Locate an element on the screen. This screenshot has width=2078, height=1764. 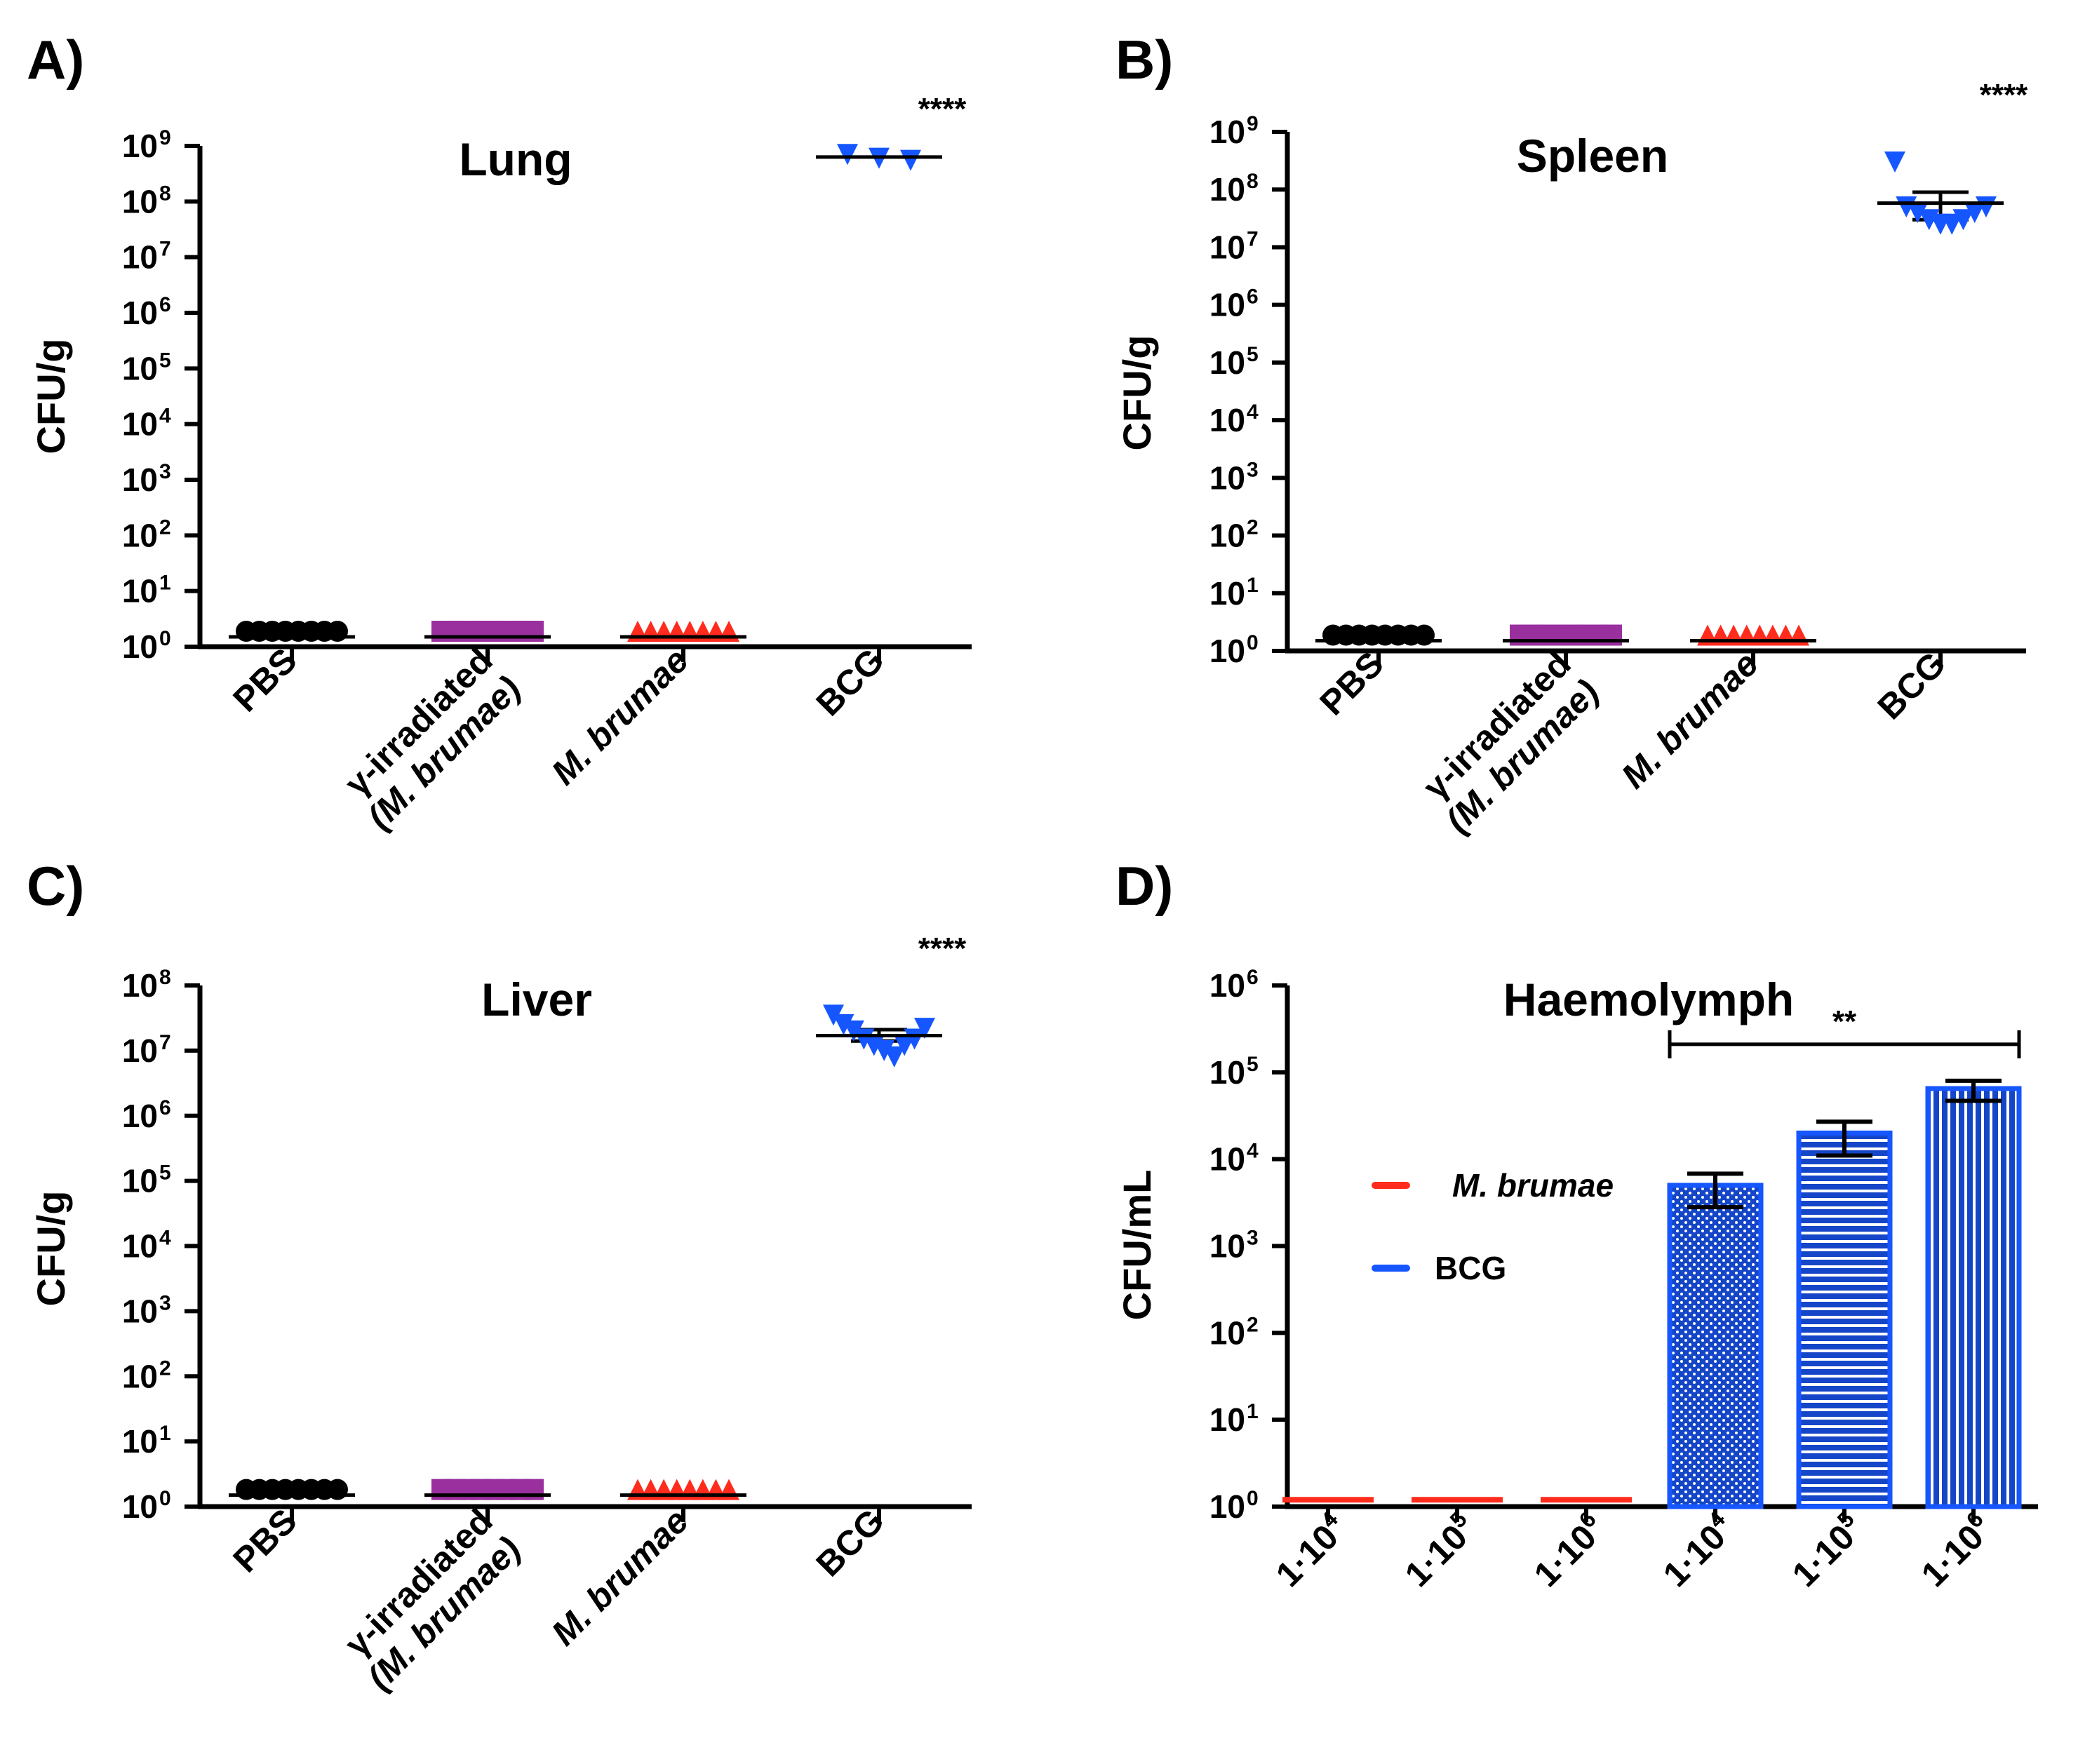
chart-title: Haemolymph is located at coordinates (1648, 999).